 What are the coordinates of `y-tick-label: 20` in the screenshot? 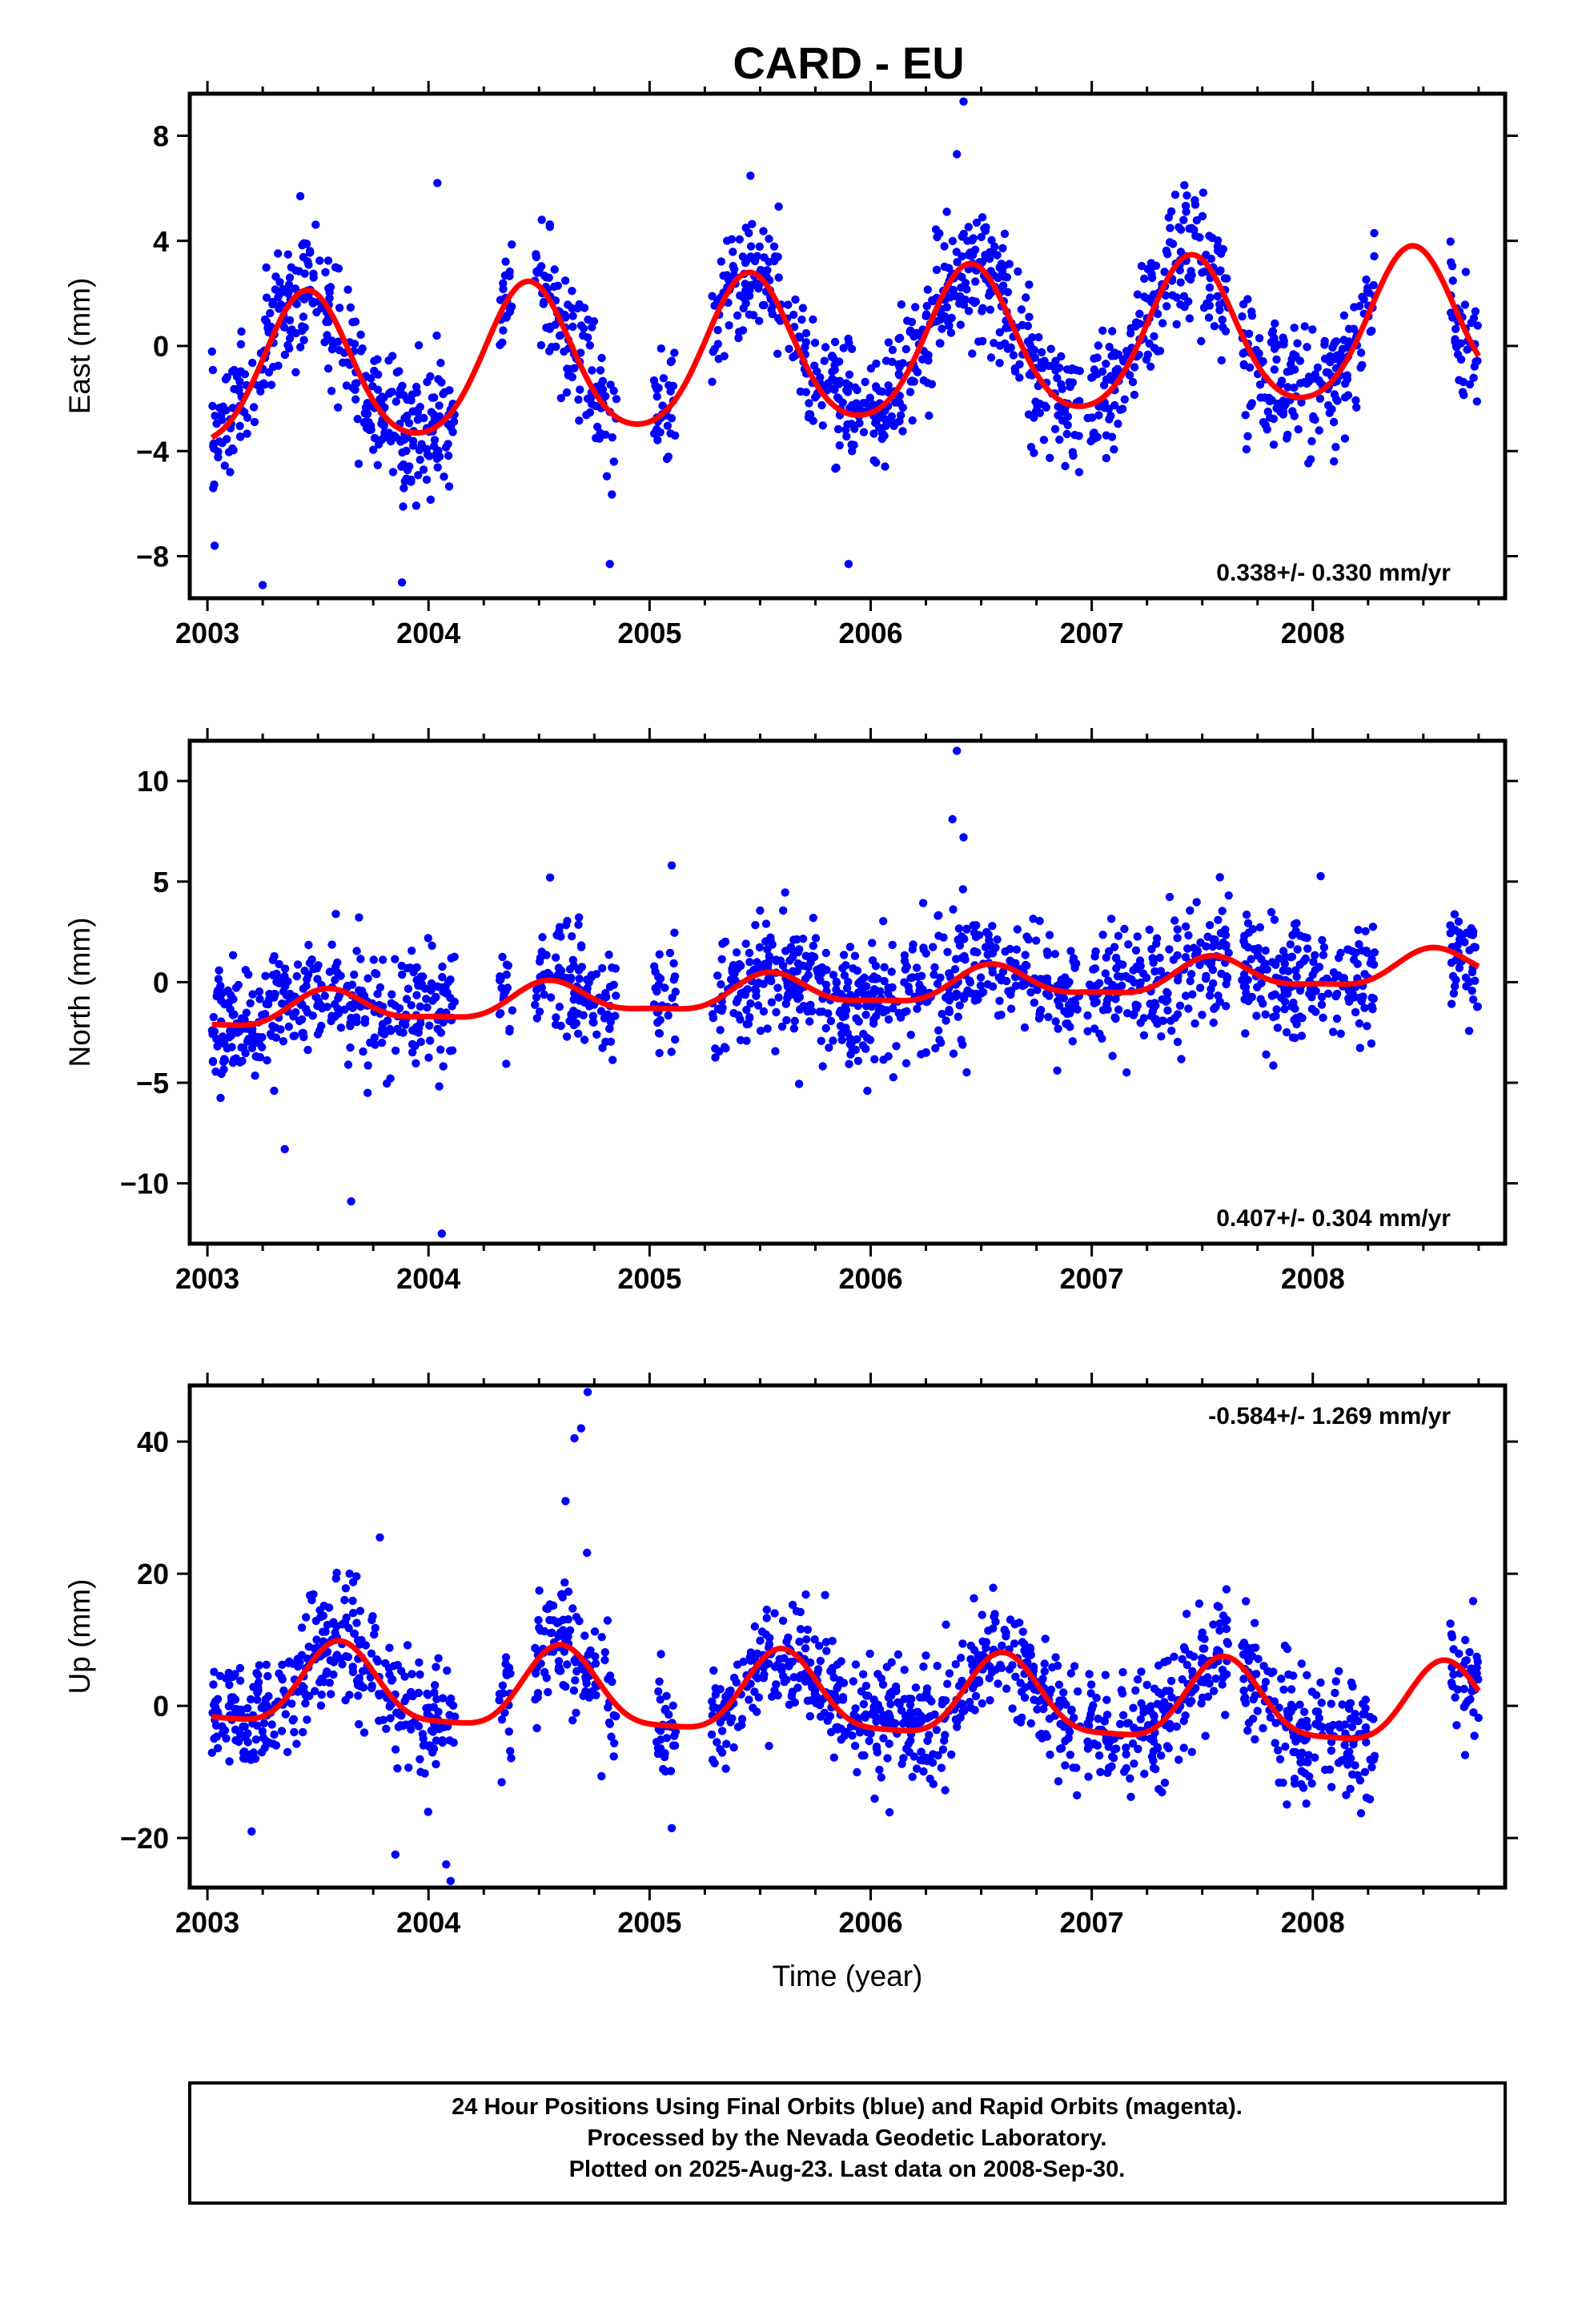 It's located at (153, 1574).